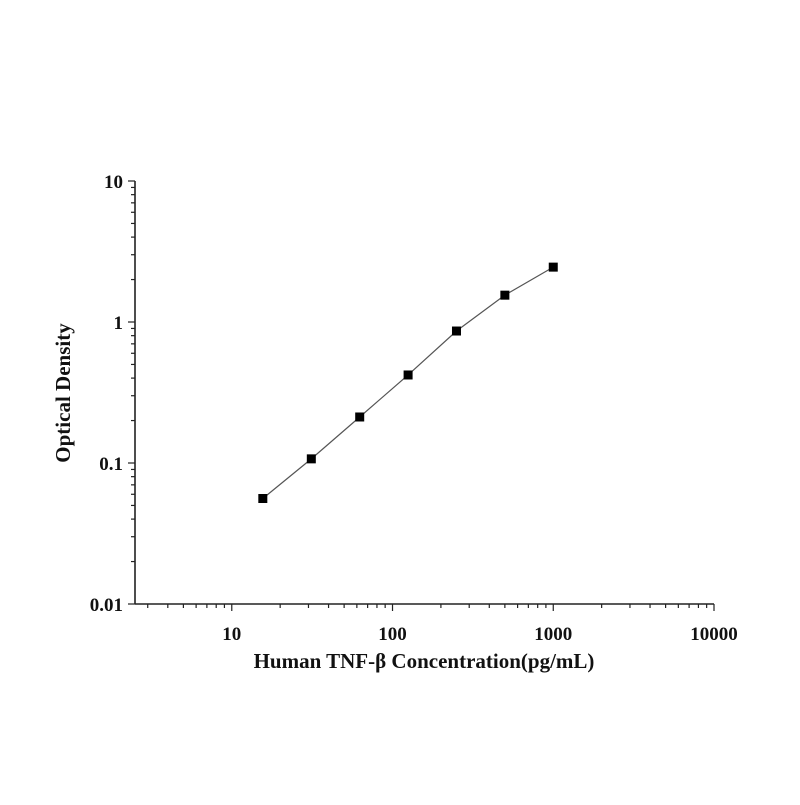 Image resolution: width=800 pixels, height=805 pixels. I want to click on series-line, so click(408, 382).